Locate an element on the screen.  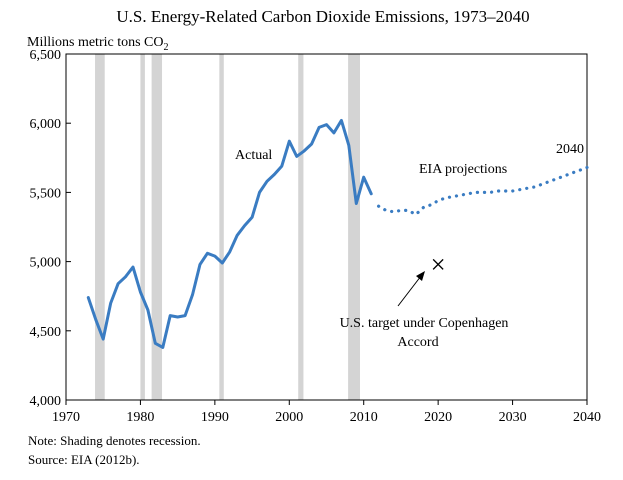
annotation-target-line2: Accord is located at coordinates (417, 342).